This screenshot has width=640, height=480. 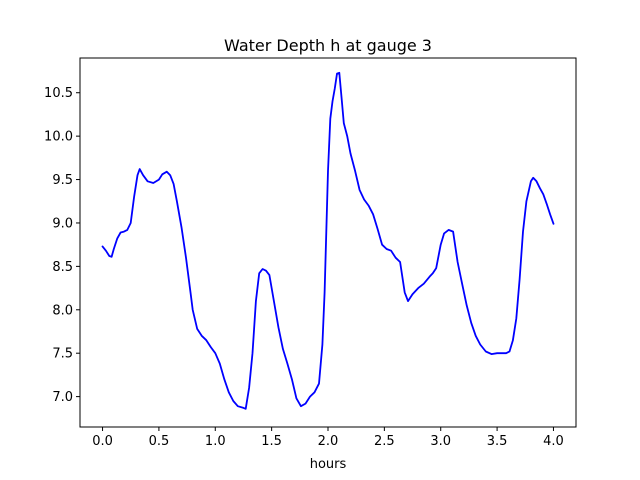 What do you see at coordinates (553, 441) in the screenshot?
I see `x-tick-label: 4.0` at bounding box center [553, 441].